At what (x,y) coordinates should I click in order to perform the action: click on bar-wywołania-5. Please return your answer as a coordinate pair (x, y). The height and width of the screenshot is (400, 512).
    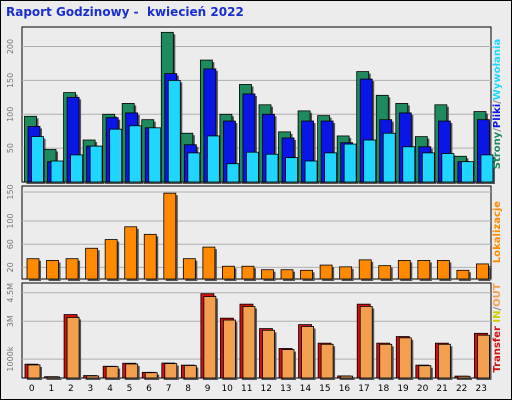
    Looking at the image, I should click on (135, 154).